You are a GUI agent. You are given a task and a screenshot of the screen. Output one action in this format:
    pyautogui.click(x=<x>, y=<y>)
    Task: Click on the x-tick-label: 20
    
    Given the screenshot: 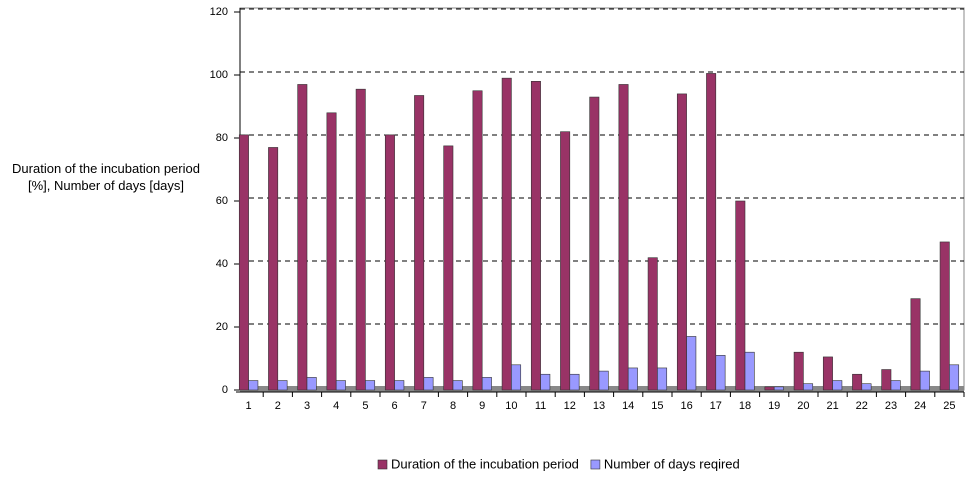 What is the action you would take?
    pyautogui.click(x=803, y=406)
    